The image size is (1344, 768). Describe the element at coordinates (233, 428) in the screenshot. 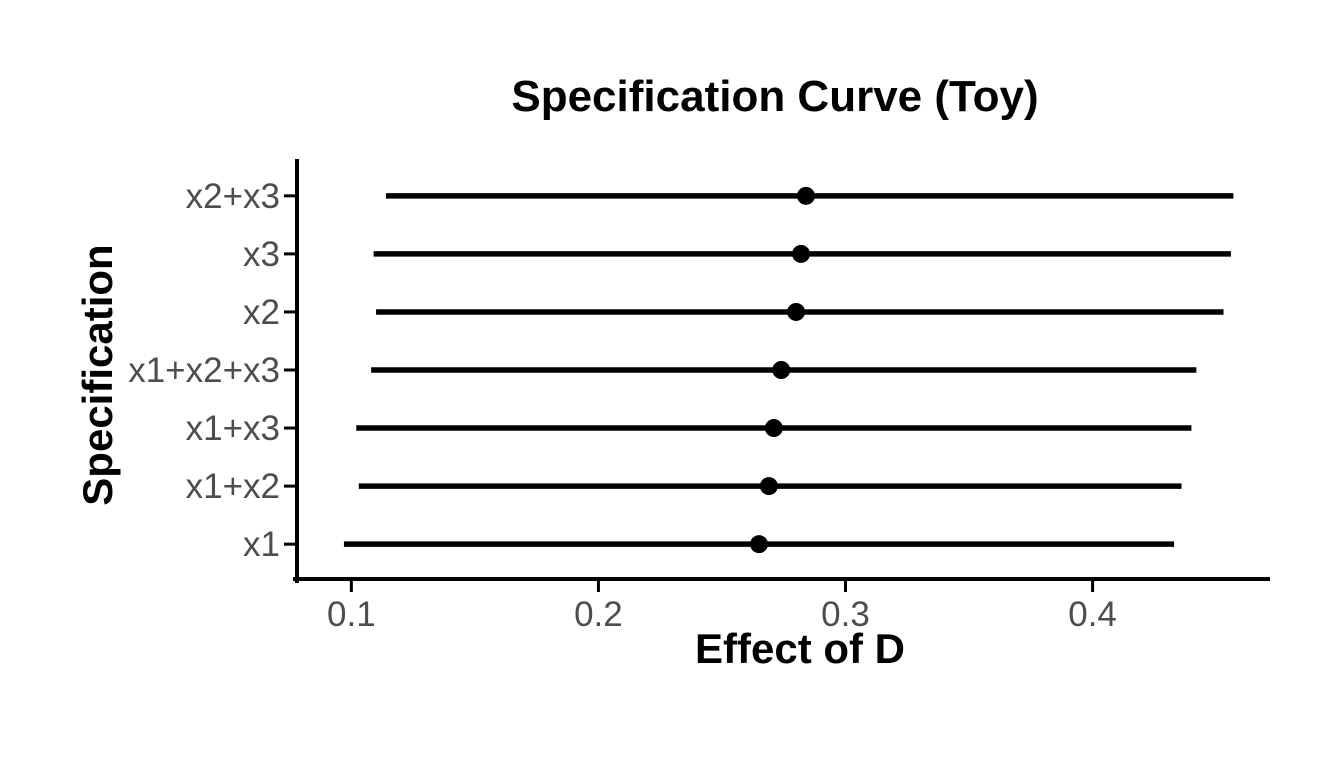

I see `y-axis-tick-label-x1-x3: x1+x3` at that location.